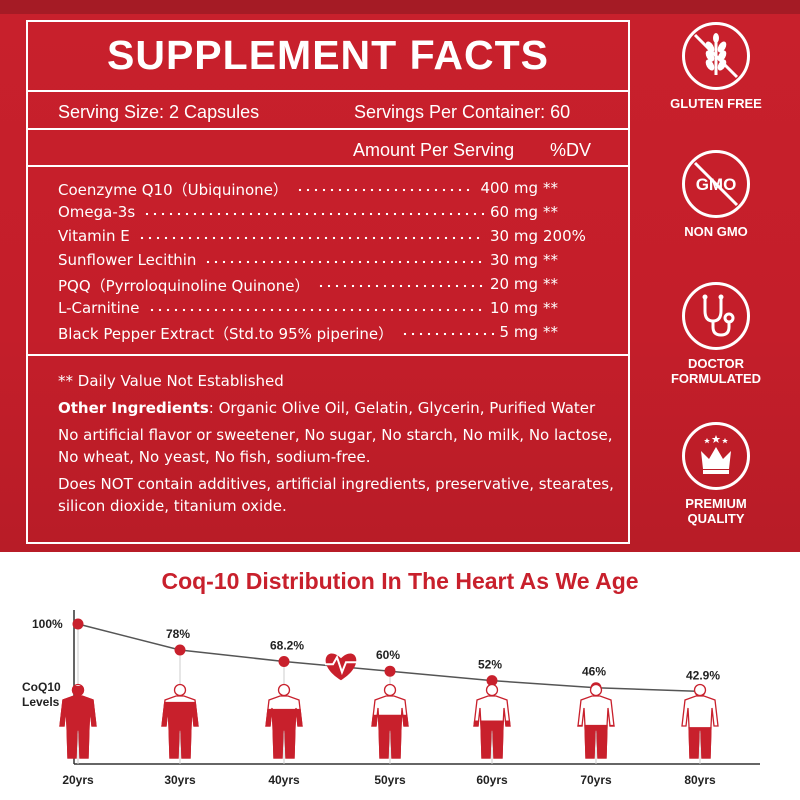 The width and height of the screenshot is (800, 800). I want to click on ingredient-amount: 5 mg, so click(518, 332).